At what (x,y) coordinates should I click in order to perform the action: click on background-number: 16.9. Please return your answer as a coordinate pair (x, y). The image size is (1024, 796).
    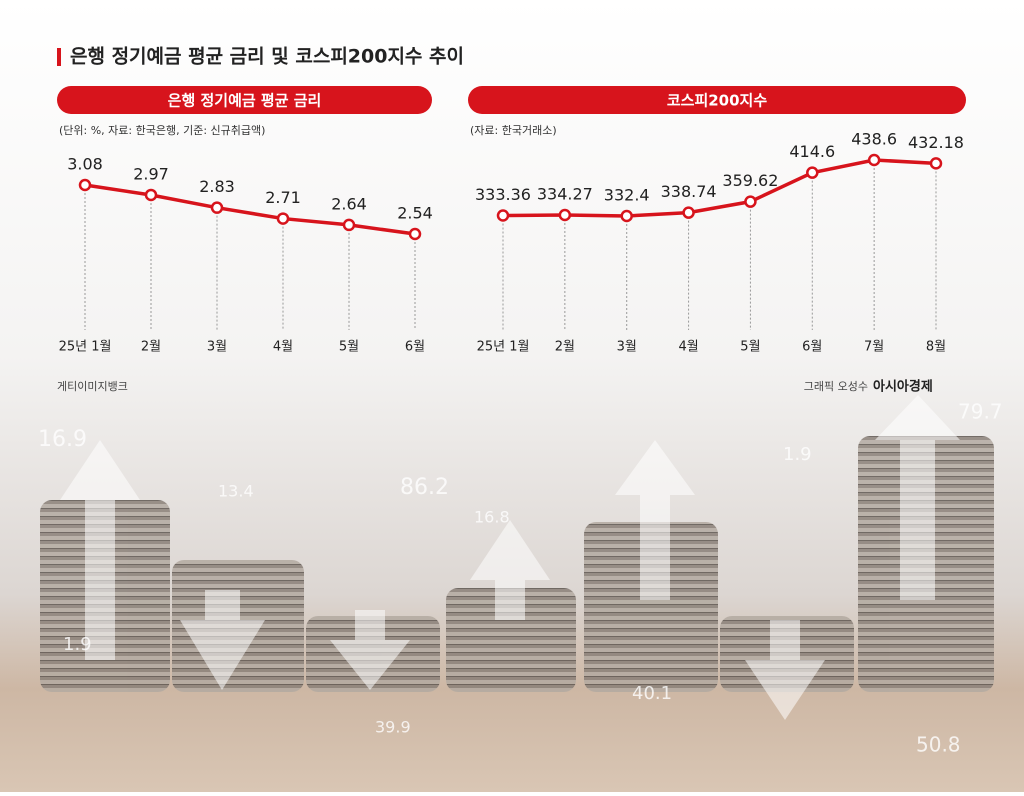
    Looking at the image, I should click on (62, 439).